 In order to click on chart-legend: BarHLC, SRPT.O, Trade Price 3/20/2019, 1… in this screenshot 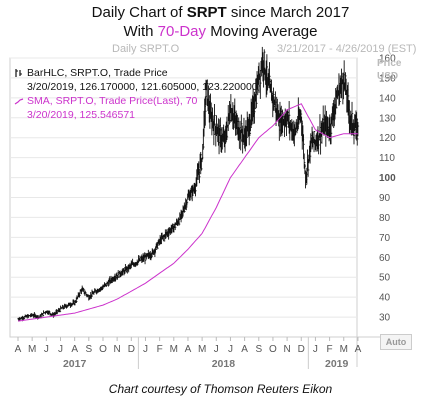, I will do `click(136, 94)`.